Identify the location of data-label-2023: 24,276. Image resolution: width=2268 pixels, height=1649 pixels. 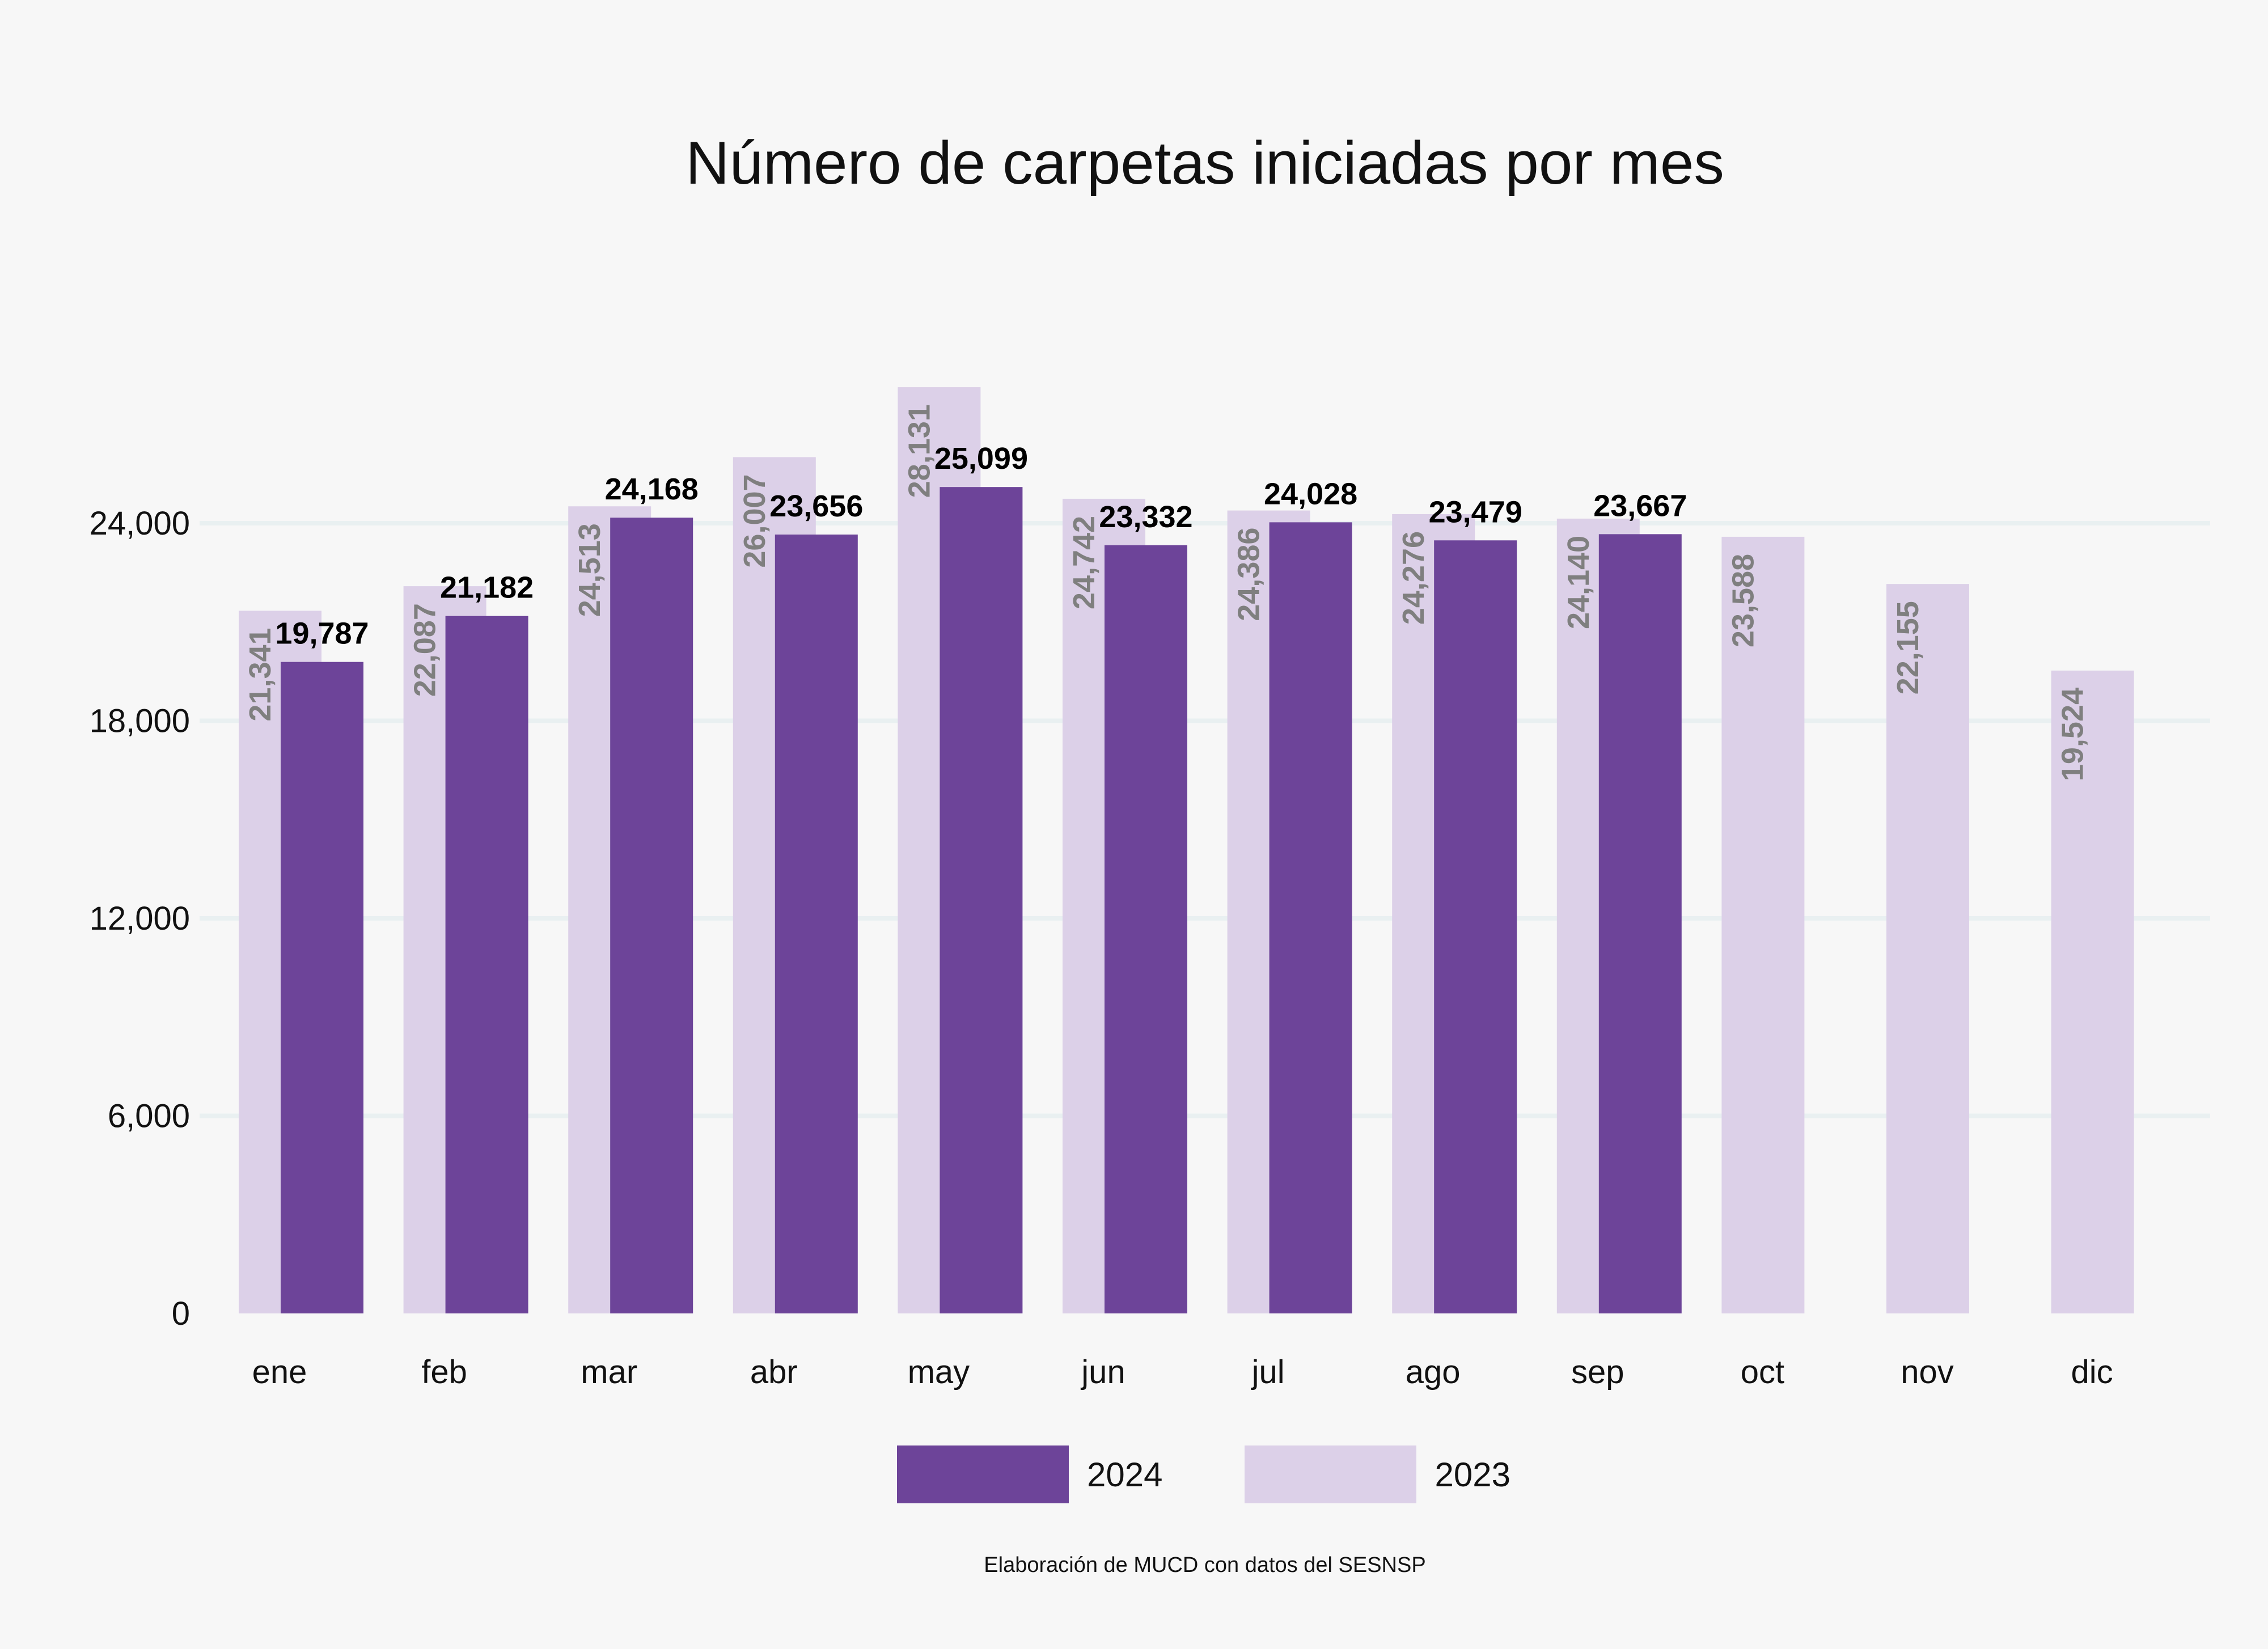
(1414, 578).